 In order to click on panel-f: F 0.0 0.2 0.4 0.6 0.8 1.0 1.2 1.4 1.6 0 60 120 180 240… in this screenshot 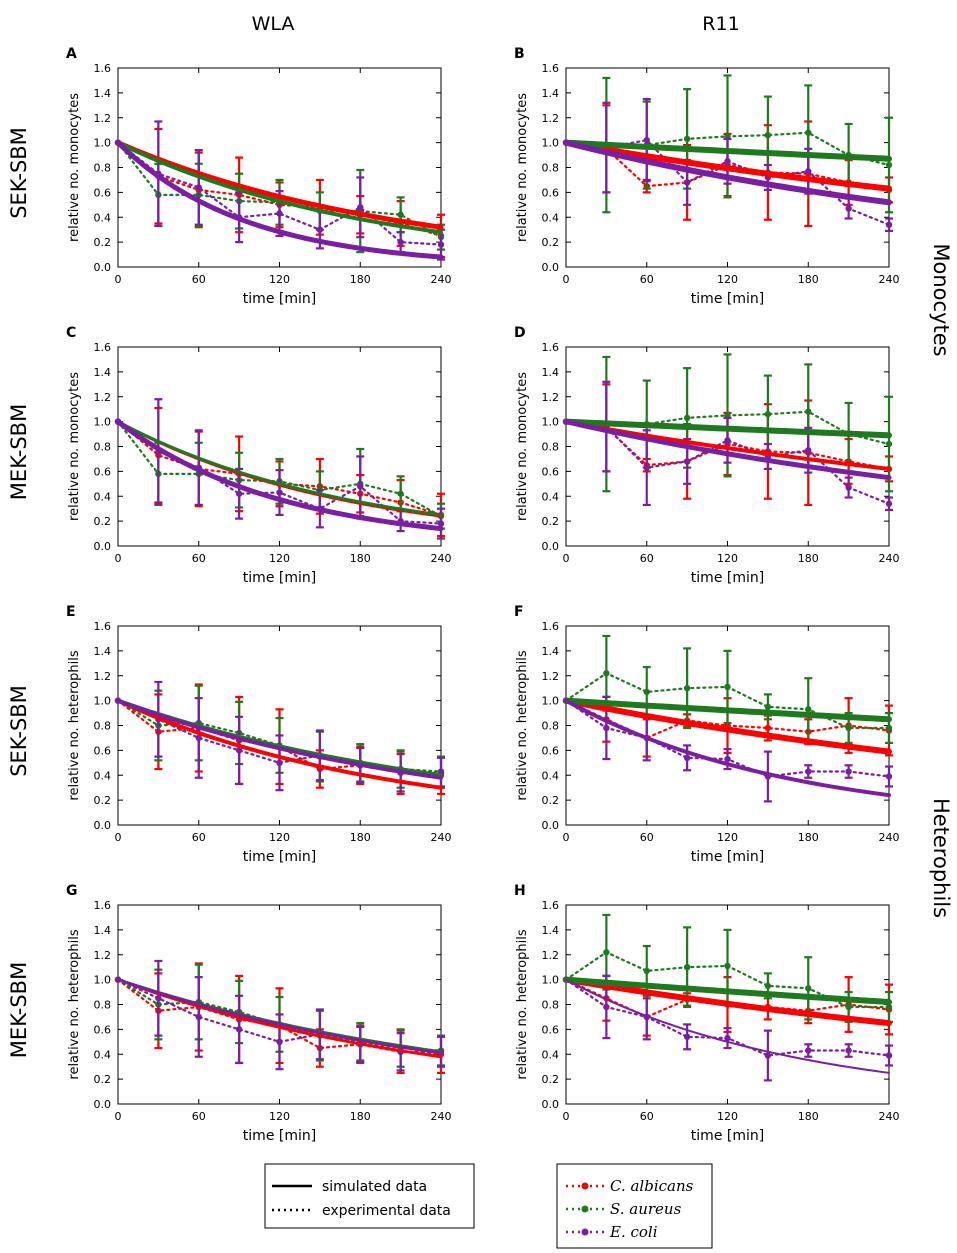, I will do `click(707, 734)`.